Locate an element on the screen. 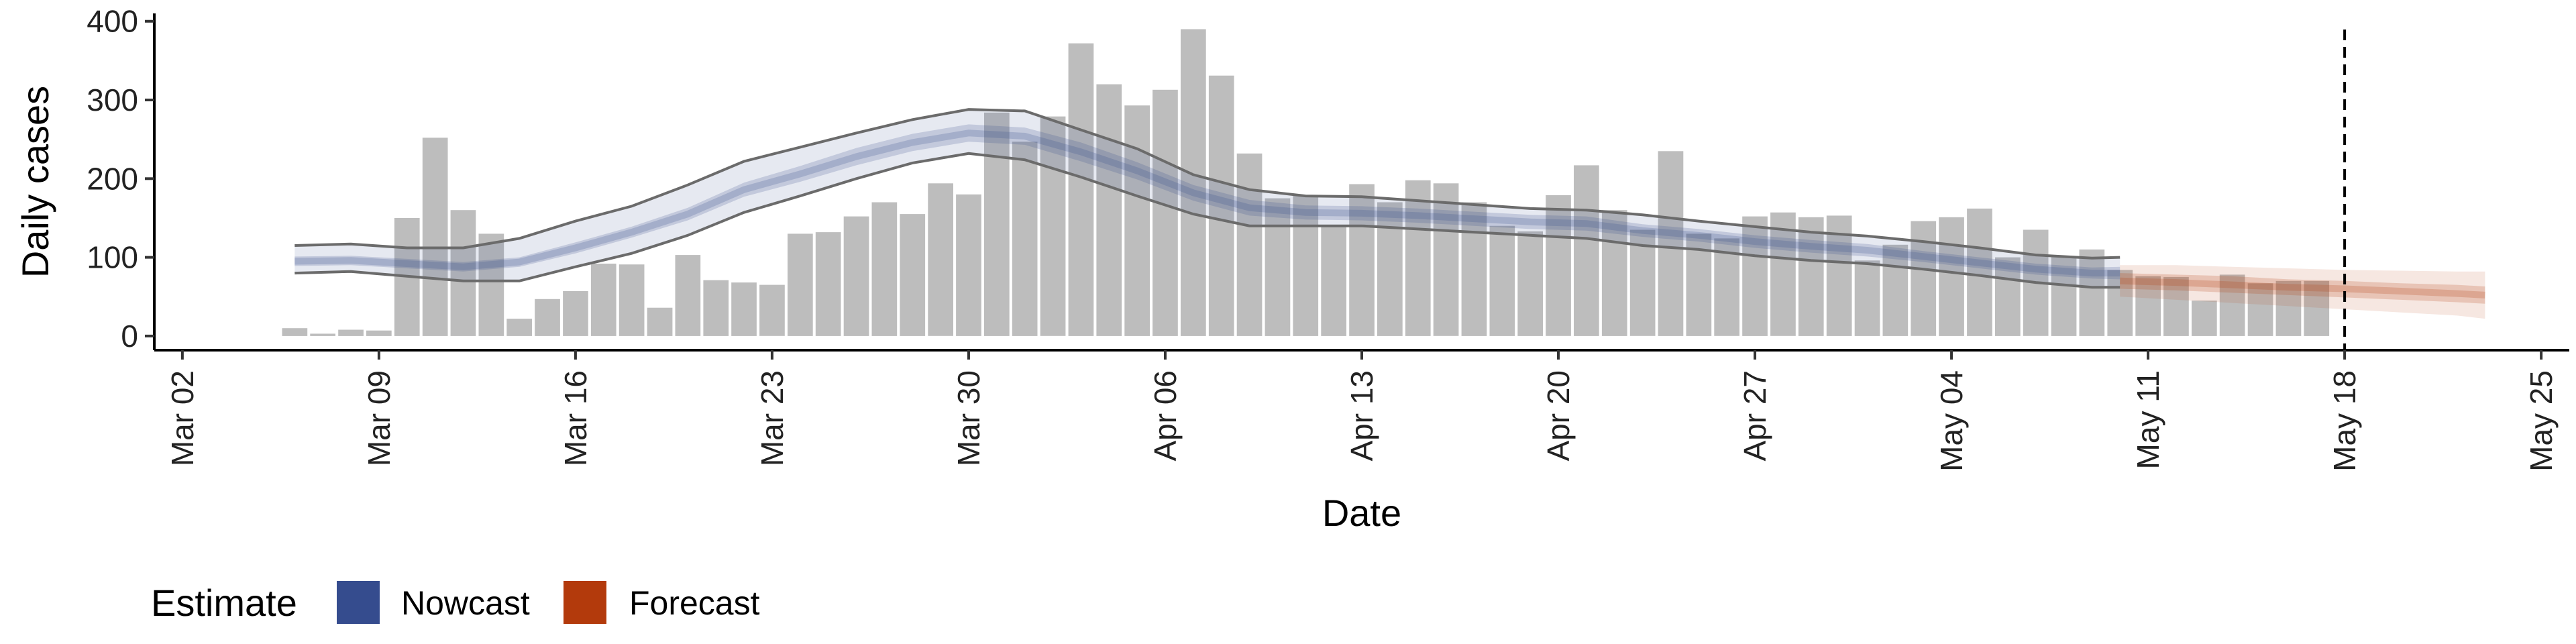 This screenshot has height=644, width=2576. x-tick-label: Mar 16 is located at coordinates (575, 418).